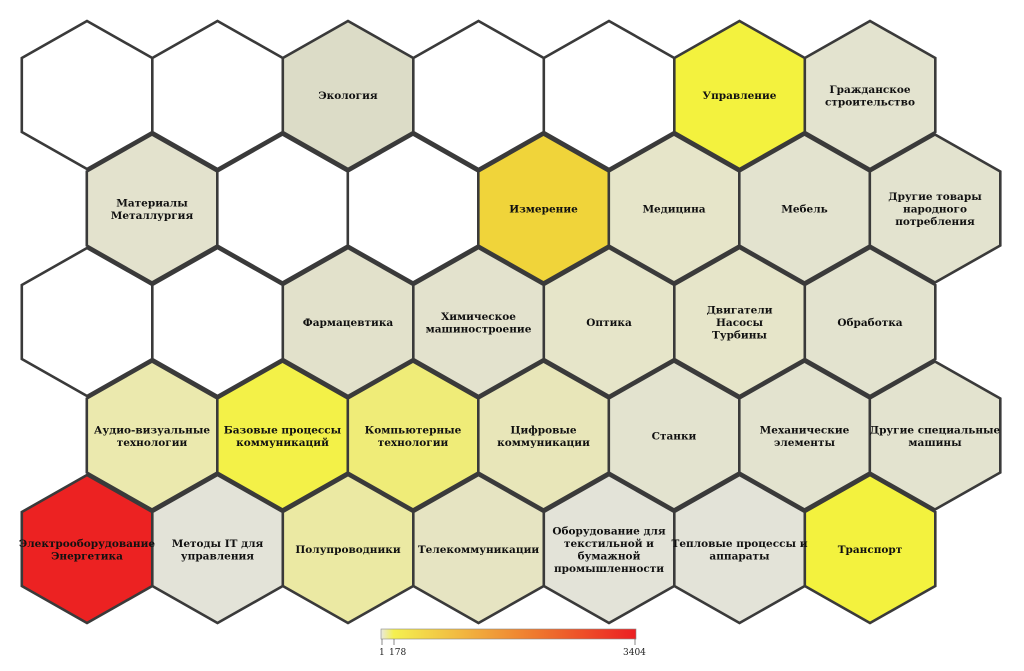 This screenshot has height=671, width=1024. I want to click on hex-label: Медицина, so click(673, 210).